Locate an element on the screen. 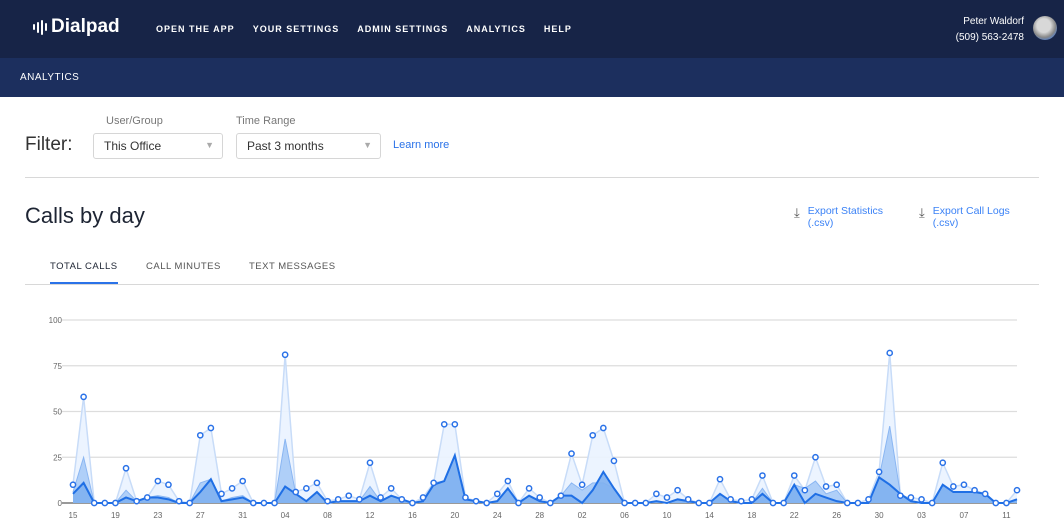 Image resolution: width=1064 pixels, height=529 pixels. export-call-logs-label: Export Call Logs is located at coordinates (971, 211).